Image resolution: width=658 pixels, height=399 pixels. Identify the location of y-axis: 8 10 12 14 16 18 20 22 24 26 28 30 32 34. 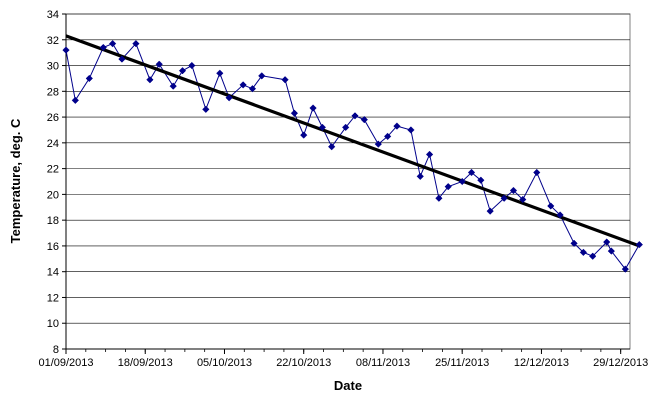
(57, 182).